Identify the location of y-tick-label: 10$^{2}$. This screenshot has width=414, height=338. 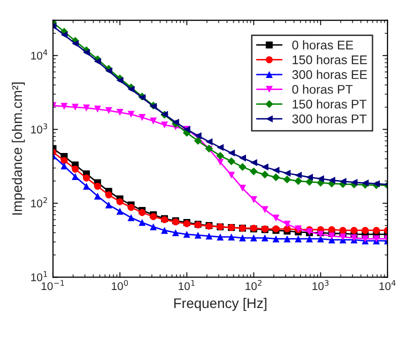
(39, 202).